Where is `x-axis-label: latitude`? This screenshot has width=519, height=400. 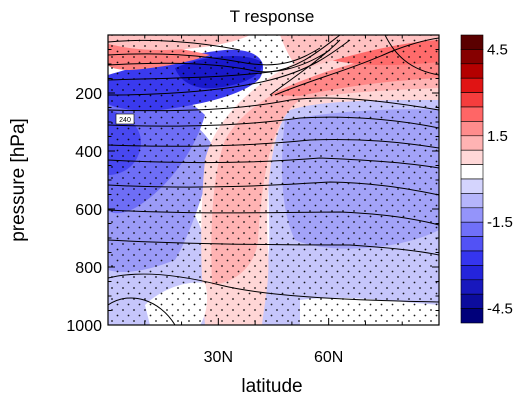
x-axis-label: latitude is located at coordinates (271, 386).